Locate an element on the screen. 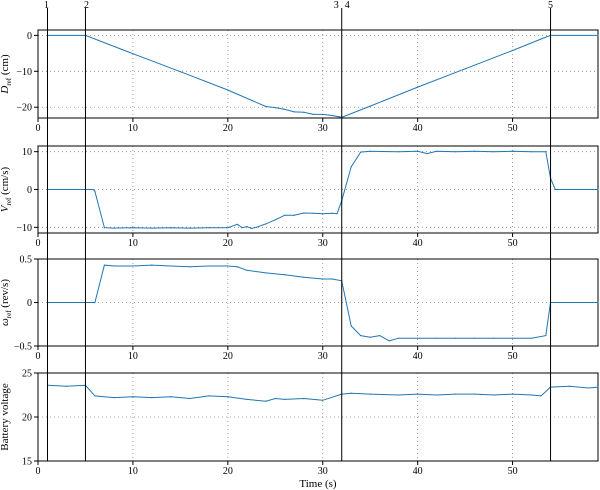 The height and width of the screenshot is (490, 600). marker-label: 2 is located at coordinates (86, 5).